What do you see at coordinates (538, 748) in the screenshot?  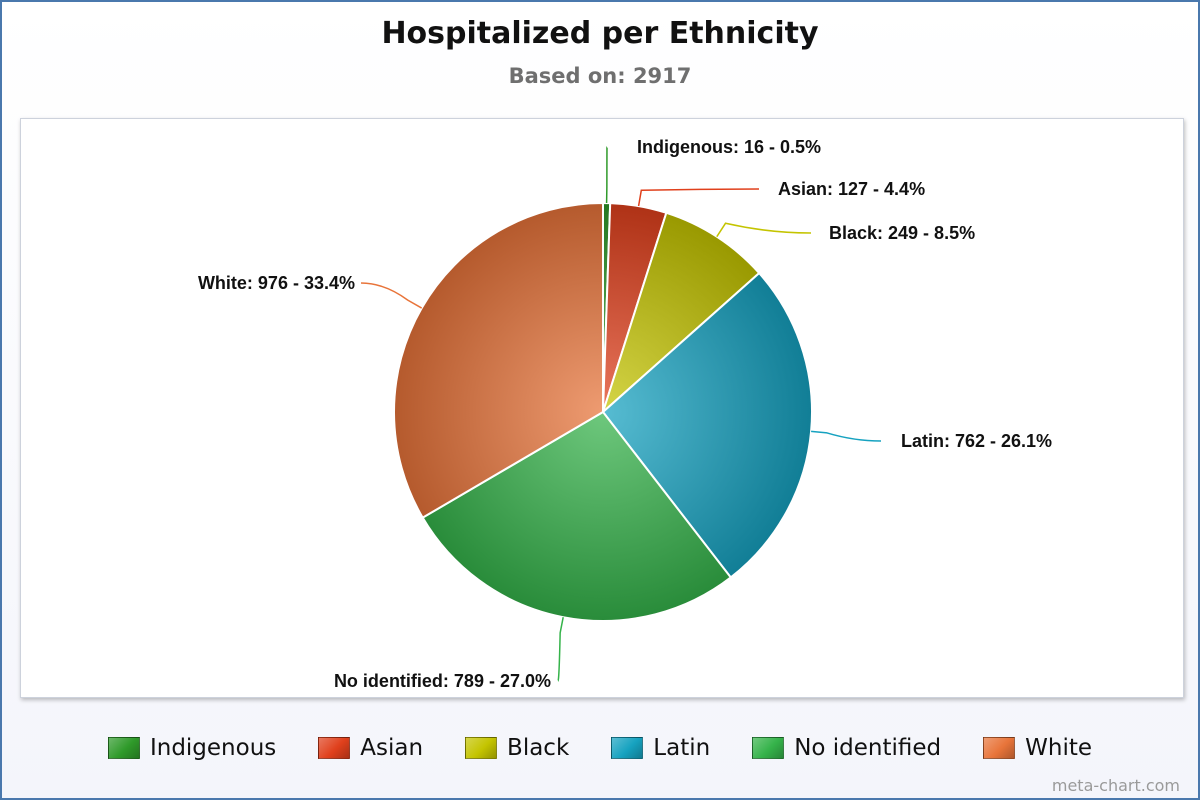 I see `legend-label-black: Black` at bounding box center [538, 748].